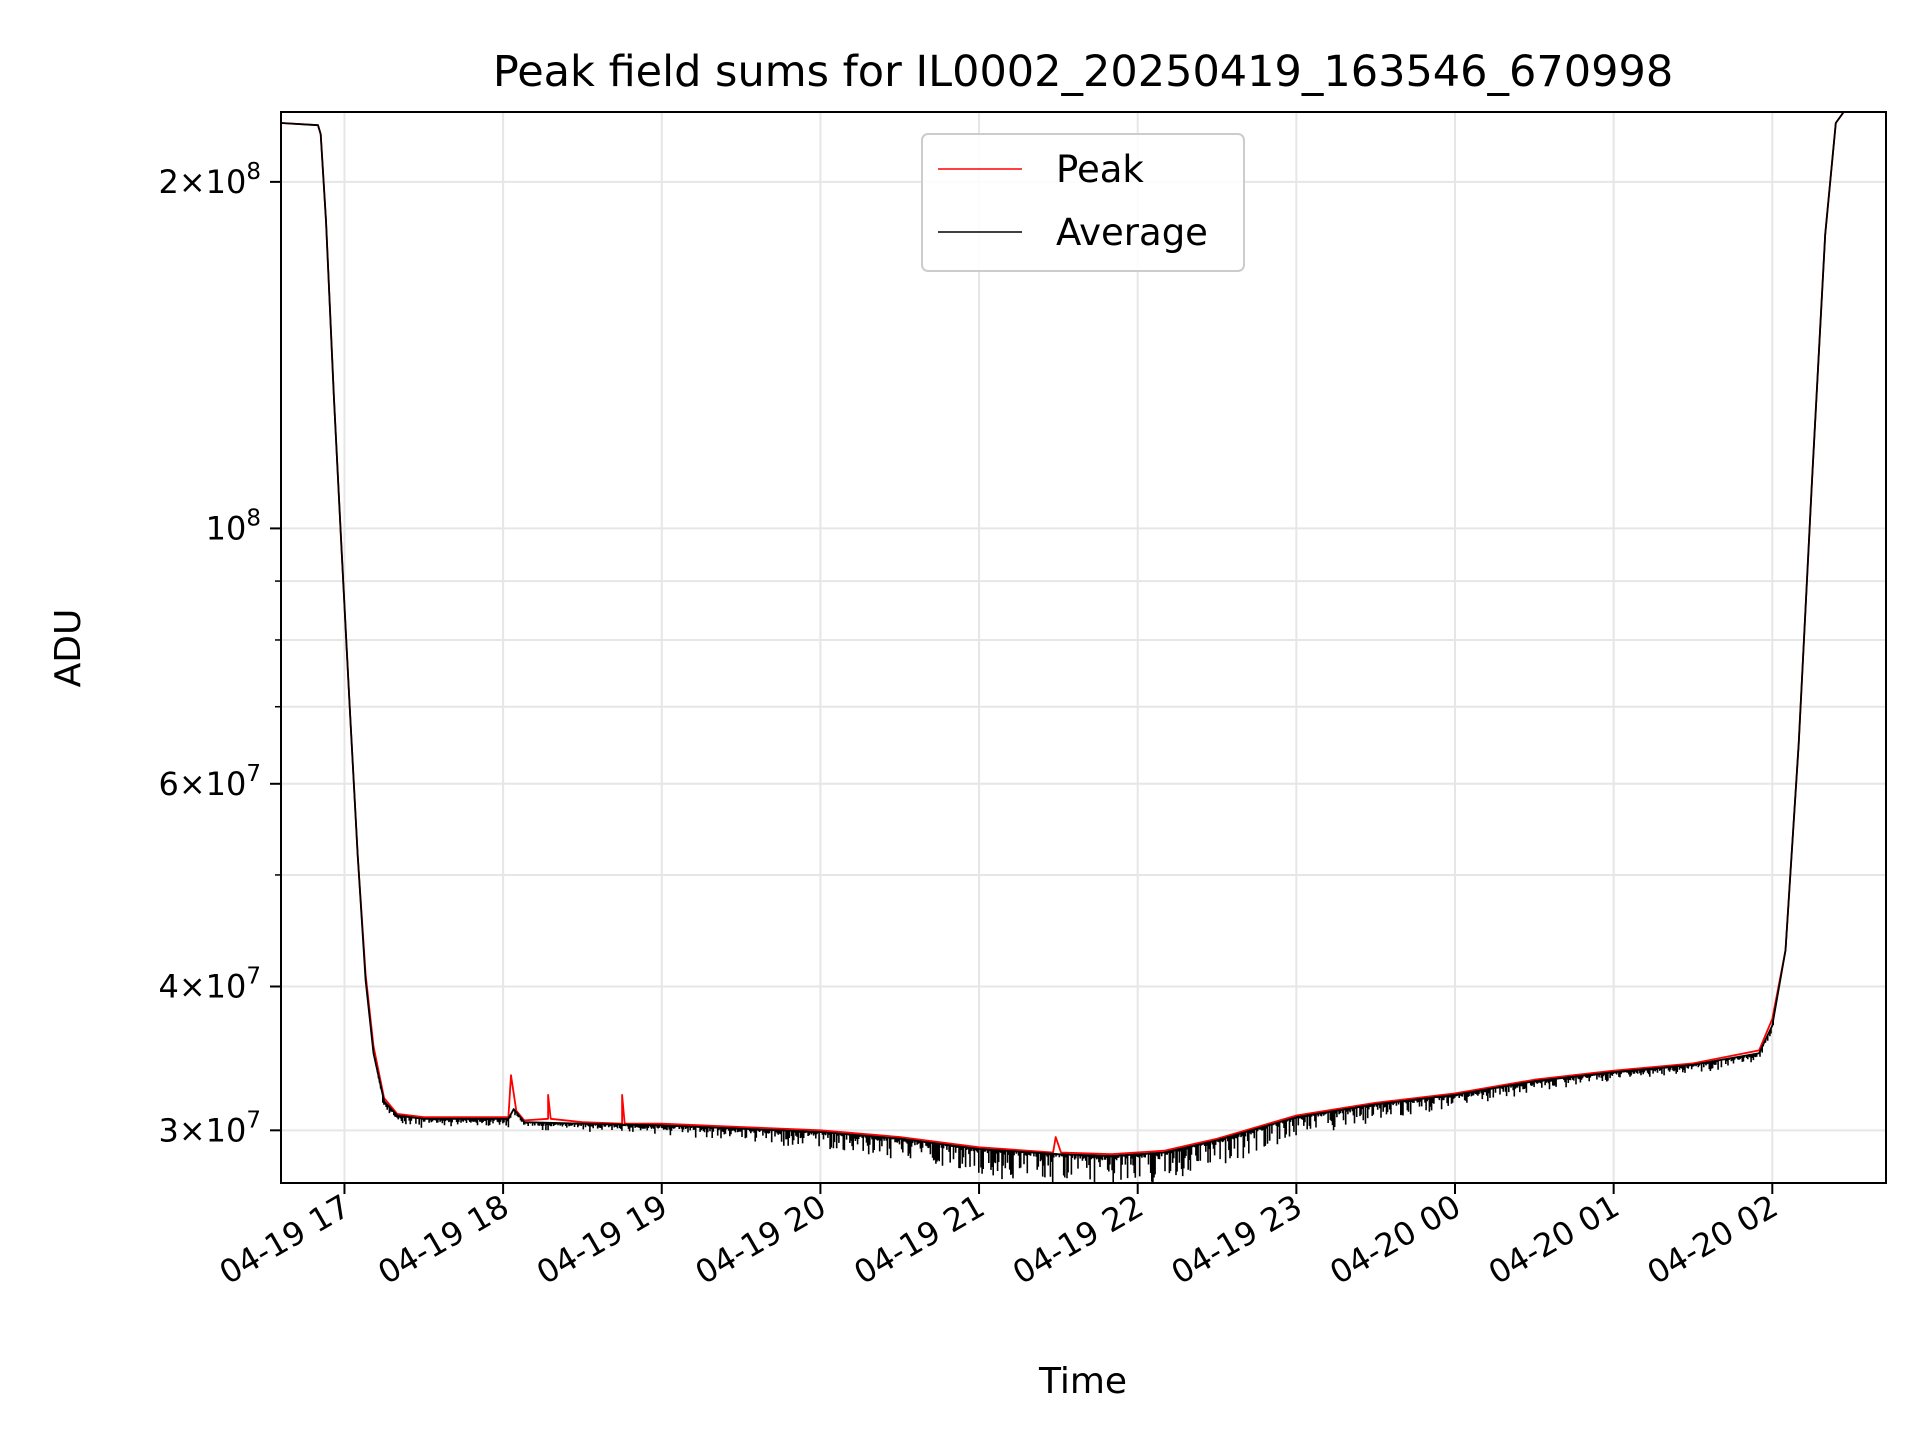  I want to click on y-tick-label: 6×107, so click(209, 782).